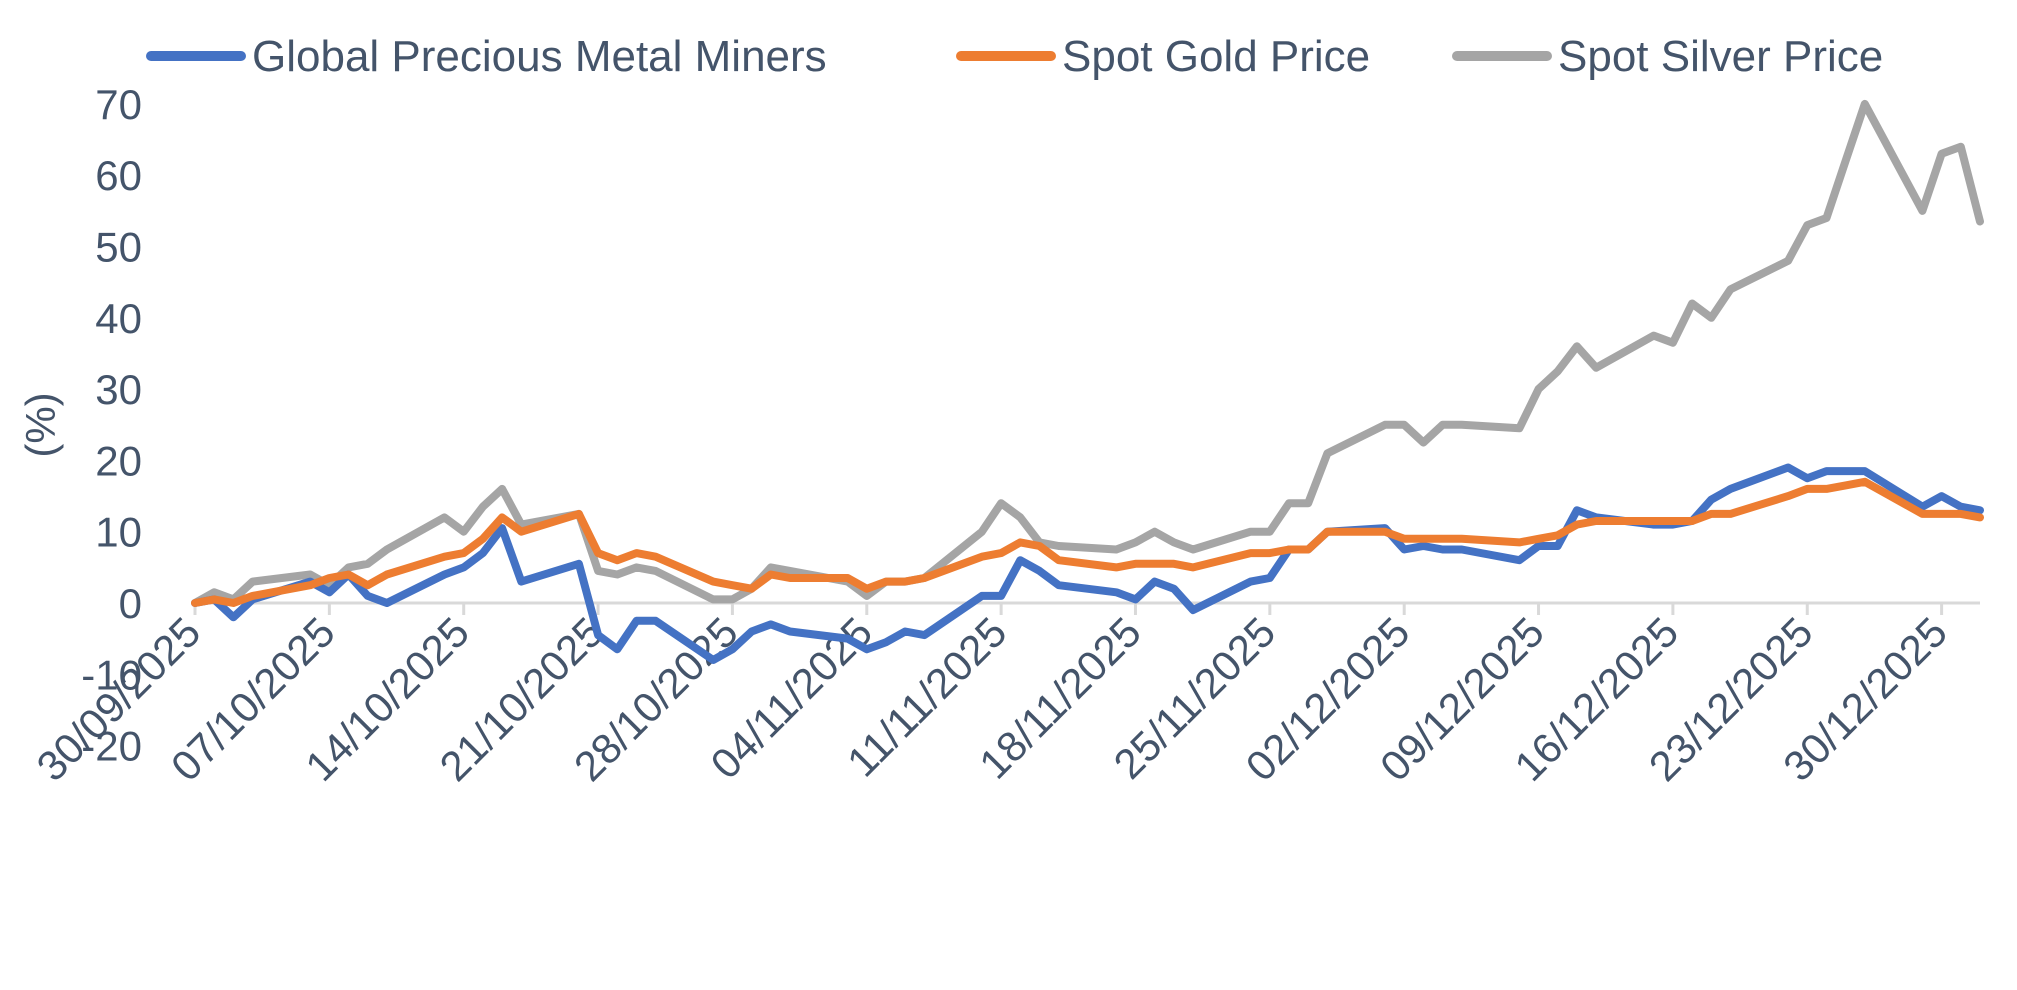  Describe the element at coordinates (1087, 542) in the screenshot. I see `series-line-gold` at that location.